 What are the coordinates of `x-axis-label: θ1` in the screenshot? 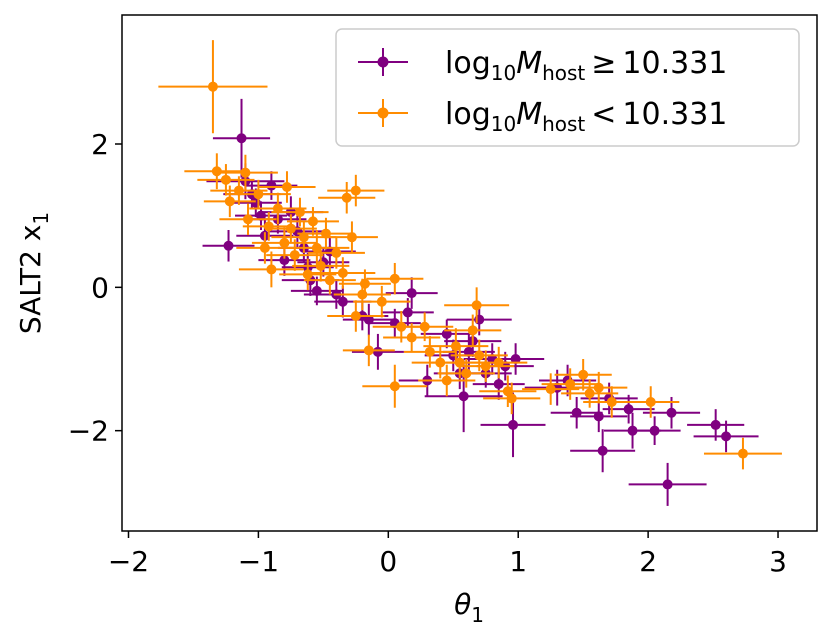 It's located at (469, 607).